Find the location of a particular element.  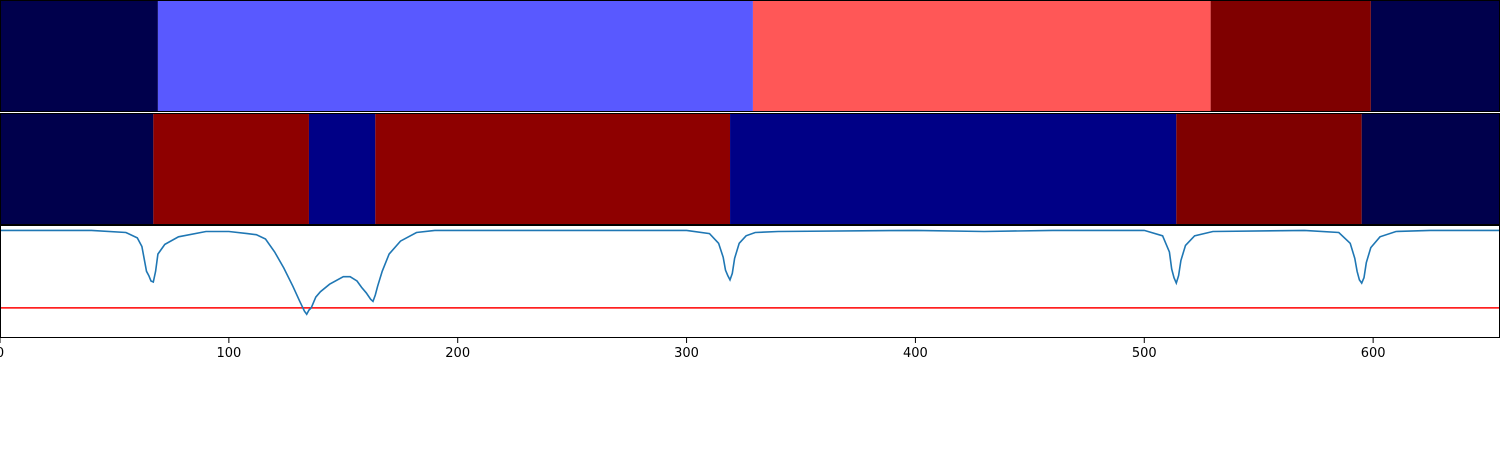

x-tick-label: 200 is located at coordinates (457, 353).